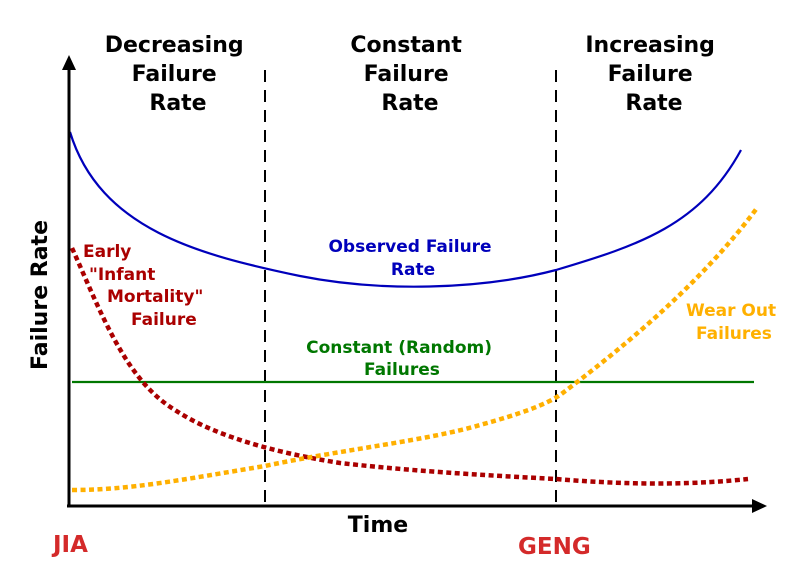 The height and width of the screenshot is (565, 800). I want to click on constant-label: Constant (Random) Failures, so click(402, 359).